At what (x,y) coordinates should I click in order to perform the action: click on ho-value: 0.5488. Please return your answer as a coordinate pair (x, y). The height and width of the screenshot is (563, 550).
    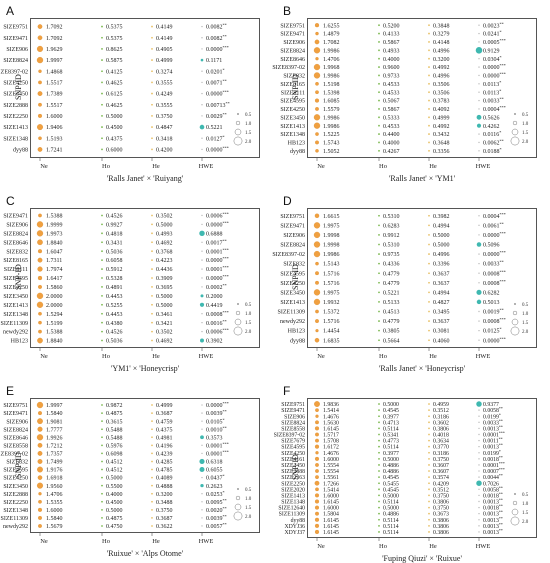
    Looking at the image, I should click on (114, 438).